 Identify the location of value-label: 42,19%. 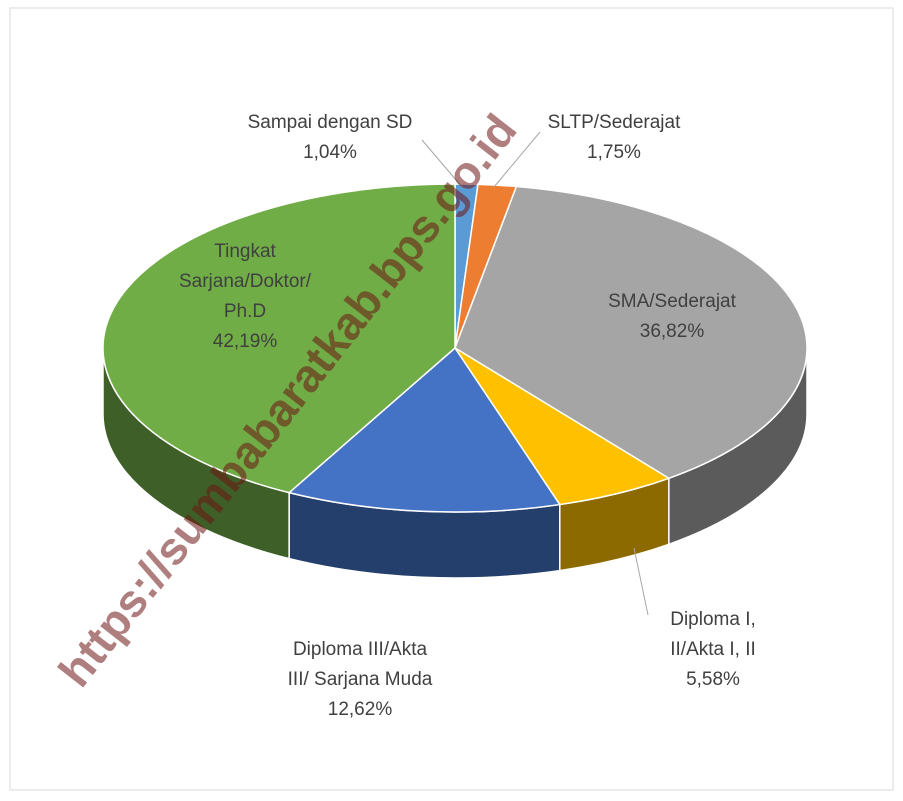
(245, 341).